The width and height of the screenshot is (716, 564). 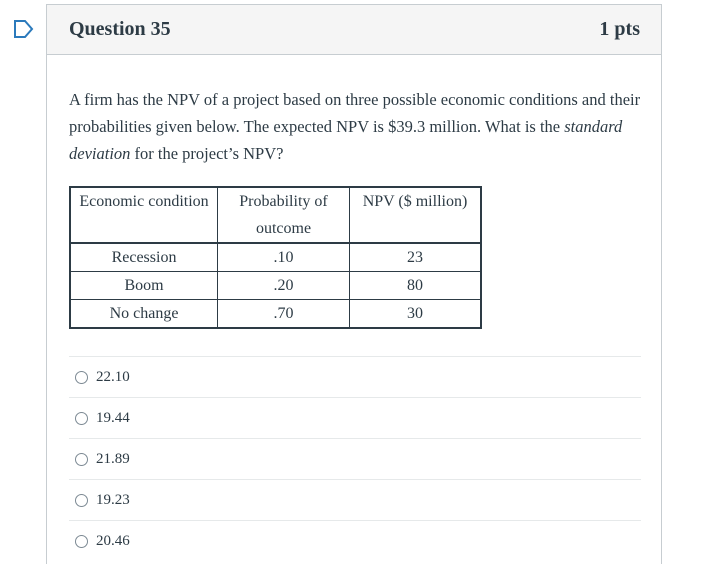 I want to click on question-text-part: for the project’s NPV?, so click(x=207, y=153).